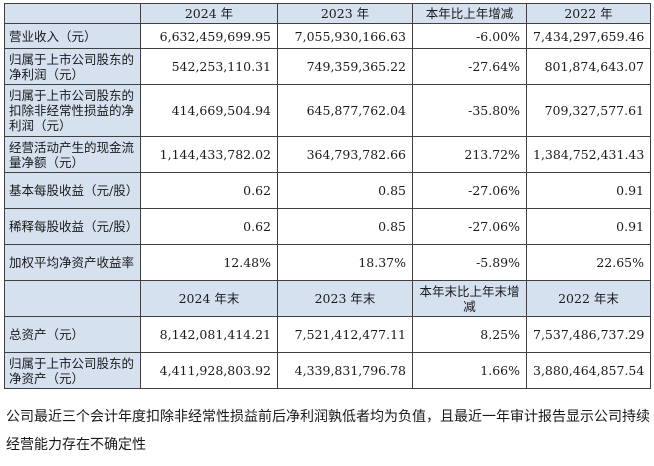 The height and width of the screenshot is (466, 654). What do you see at coordinates (469, 36) in the screenshot?
I see `value-cell: -6.00%` at bounding box center [469, 36].